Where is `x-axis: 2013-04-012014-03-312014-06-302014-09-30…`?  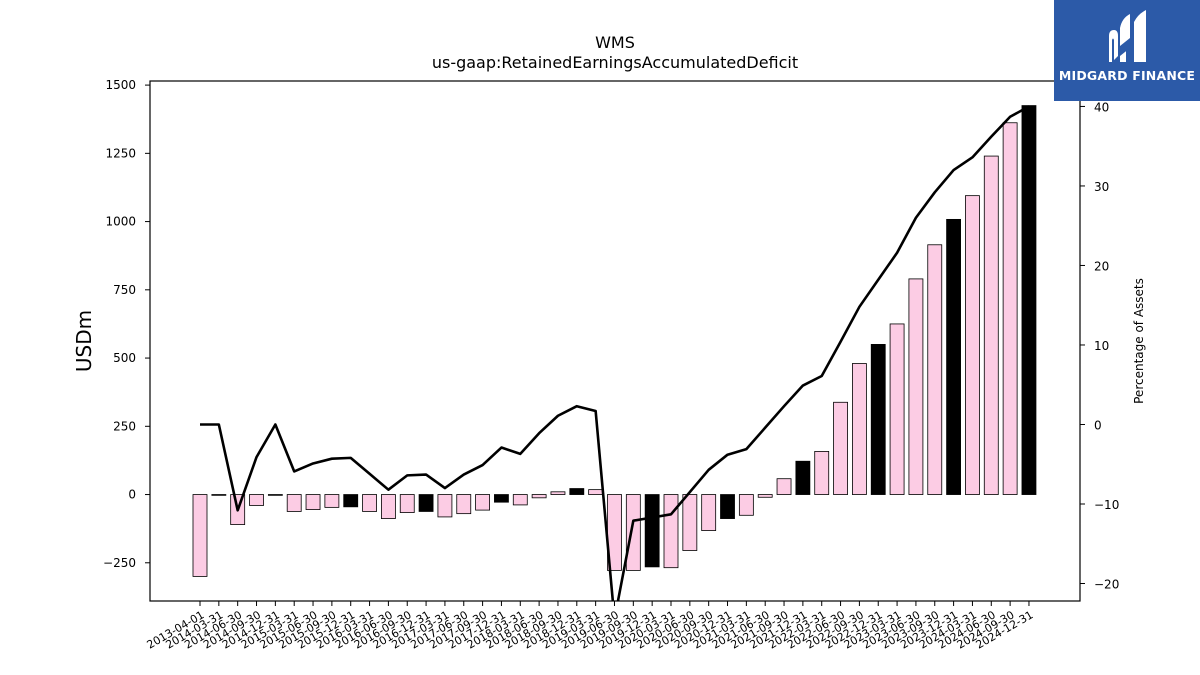 x-axis: 2013-04-012014-03-312014-06-302014-09-30… is located at coordinates (590, 626).